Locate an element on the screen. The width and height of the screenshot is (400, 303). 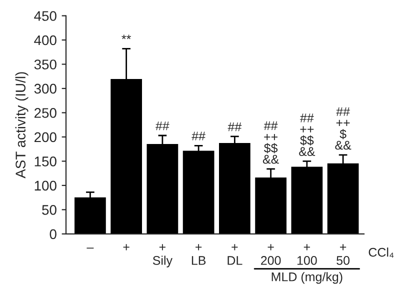
text: CCl₄ is located at coordinates (381, 253).